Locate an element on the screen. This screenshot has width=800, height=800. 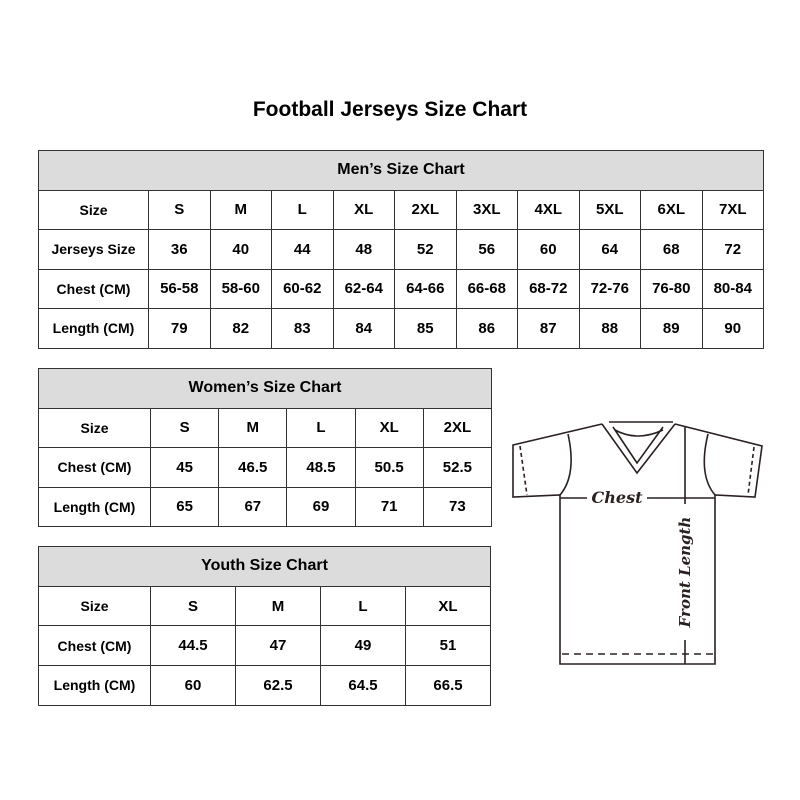
table-row: Length (CM) 60 62.5 64.5 66.5 is located at coordinates (264, 685).